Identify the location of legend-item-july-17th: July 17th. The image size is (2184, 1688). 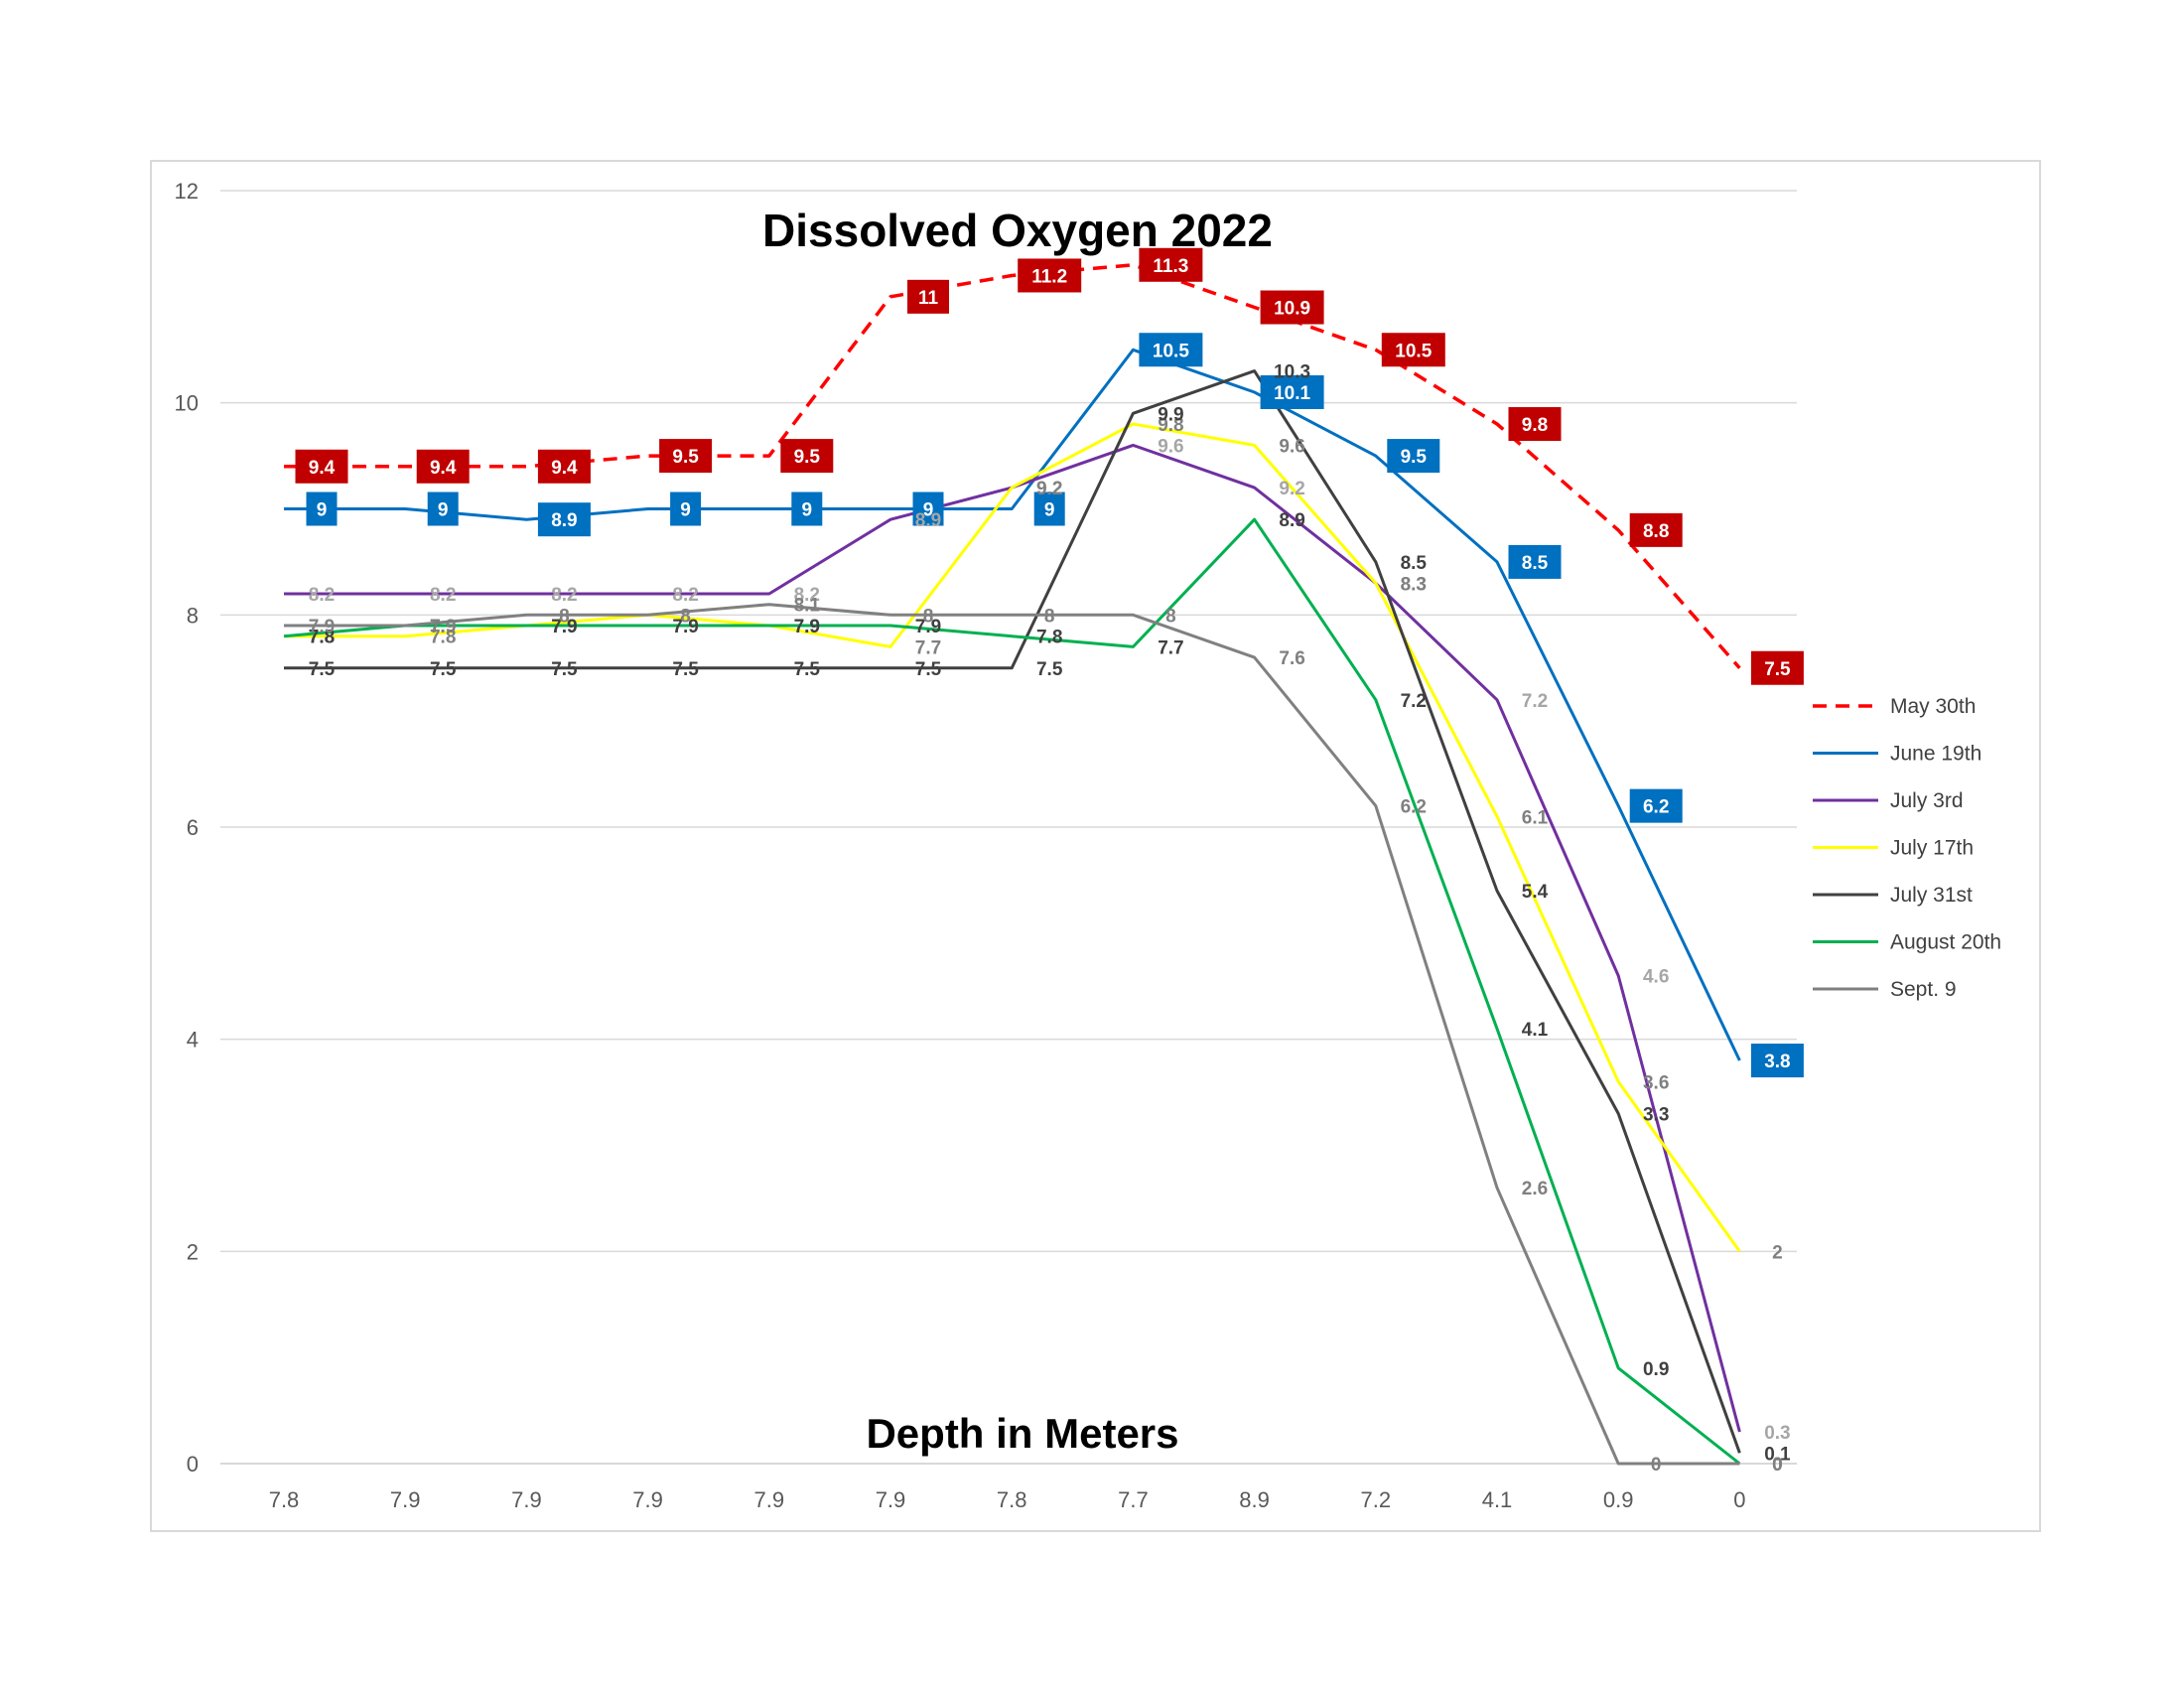
(1893, 848).